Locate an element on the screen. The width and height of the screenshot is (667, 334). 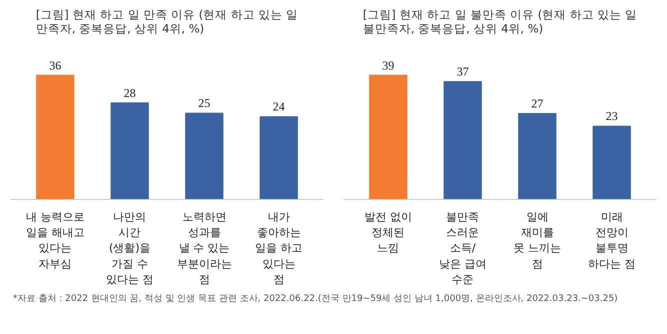
x-tick-label: 노력하면 성과를 낼 수 있는 부분이라는 점 is located at coordinates (204, 248).